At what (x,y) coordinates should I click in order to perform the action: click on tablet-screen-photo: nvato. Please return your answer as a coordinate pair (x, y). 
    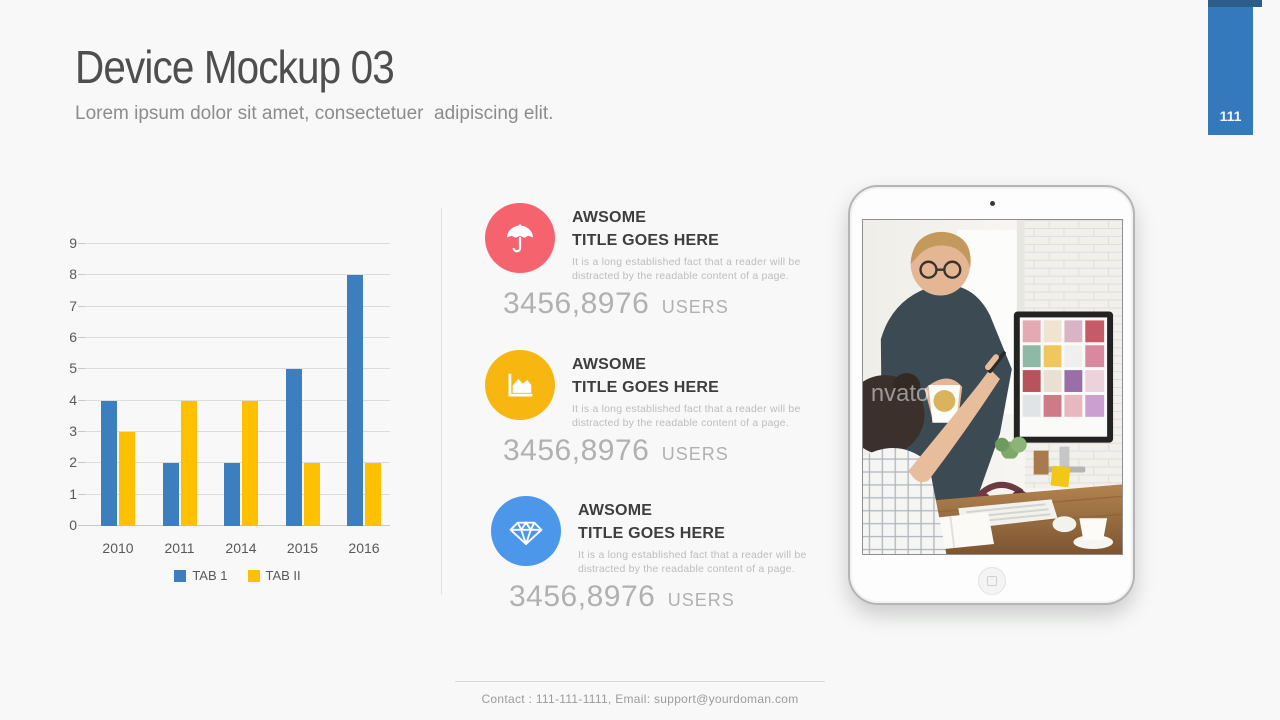
    Looking at the image, I should click on (992, 387).